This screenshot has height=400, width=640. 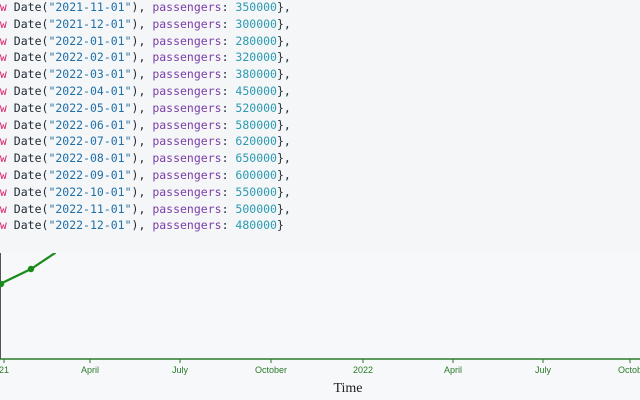 What do you see at coordinates (256, 91) in the screenshot?
I see `code-number: 450000` at bounding box center [256, 91].